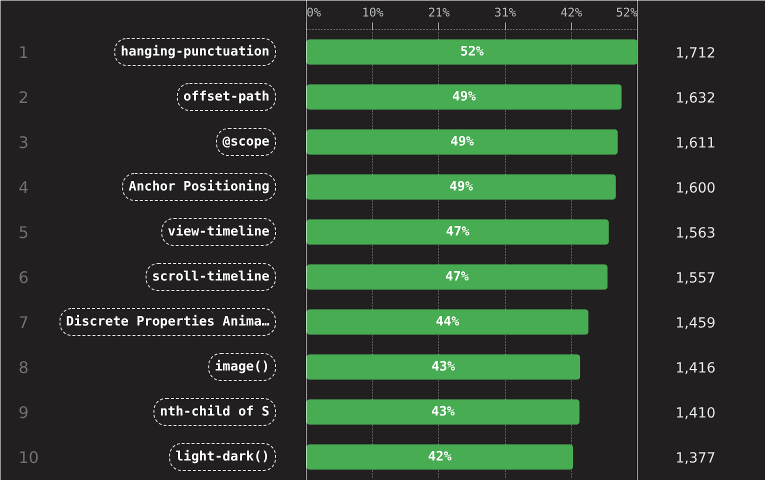  Describe the element at coordinates (219, 232) in the screenshot. I see `y-tick-label: view-timeline` at that location.